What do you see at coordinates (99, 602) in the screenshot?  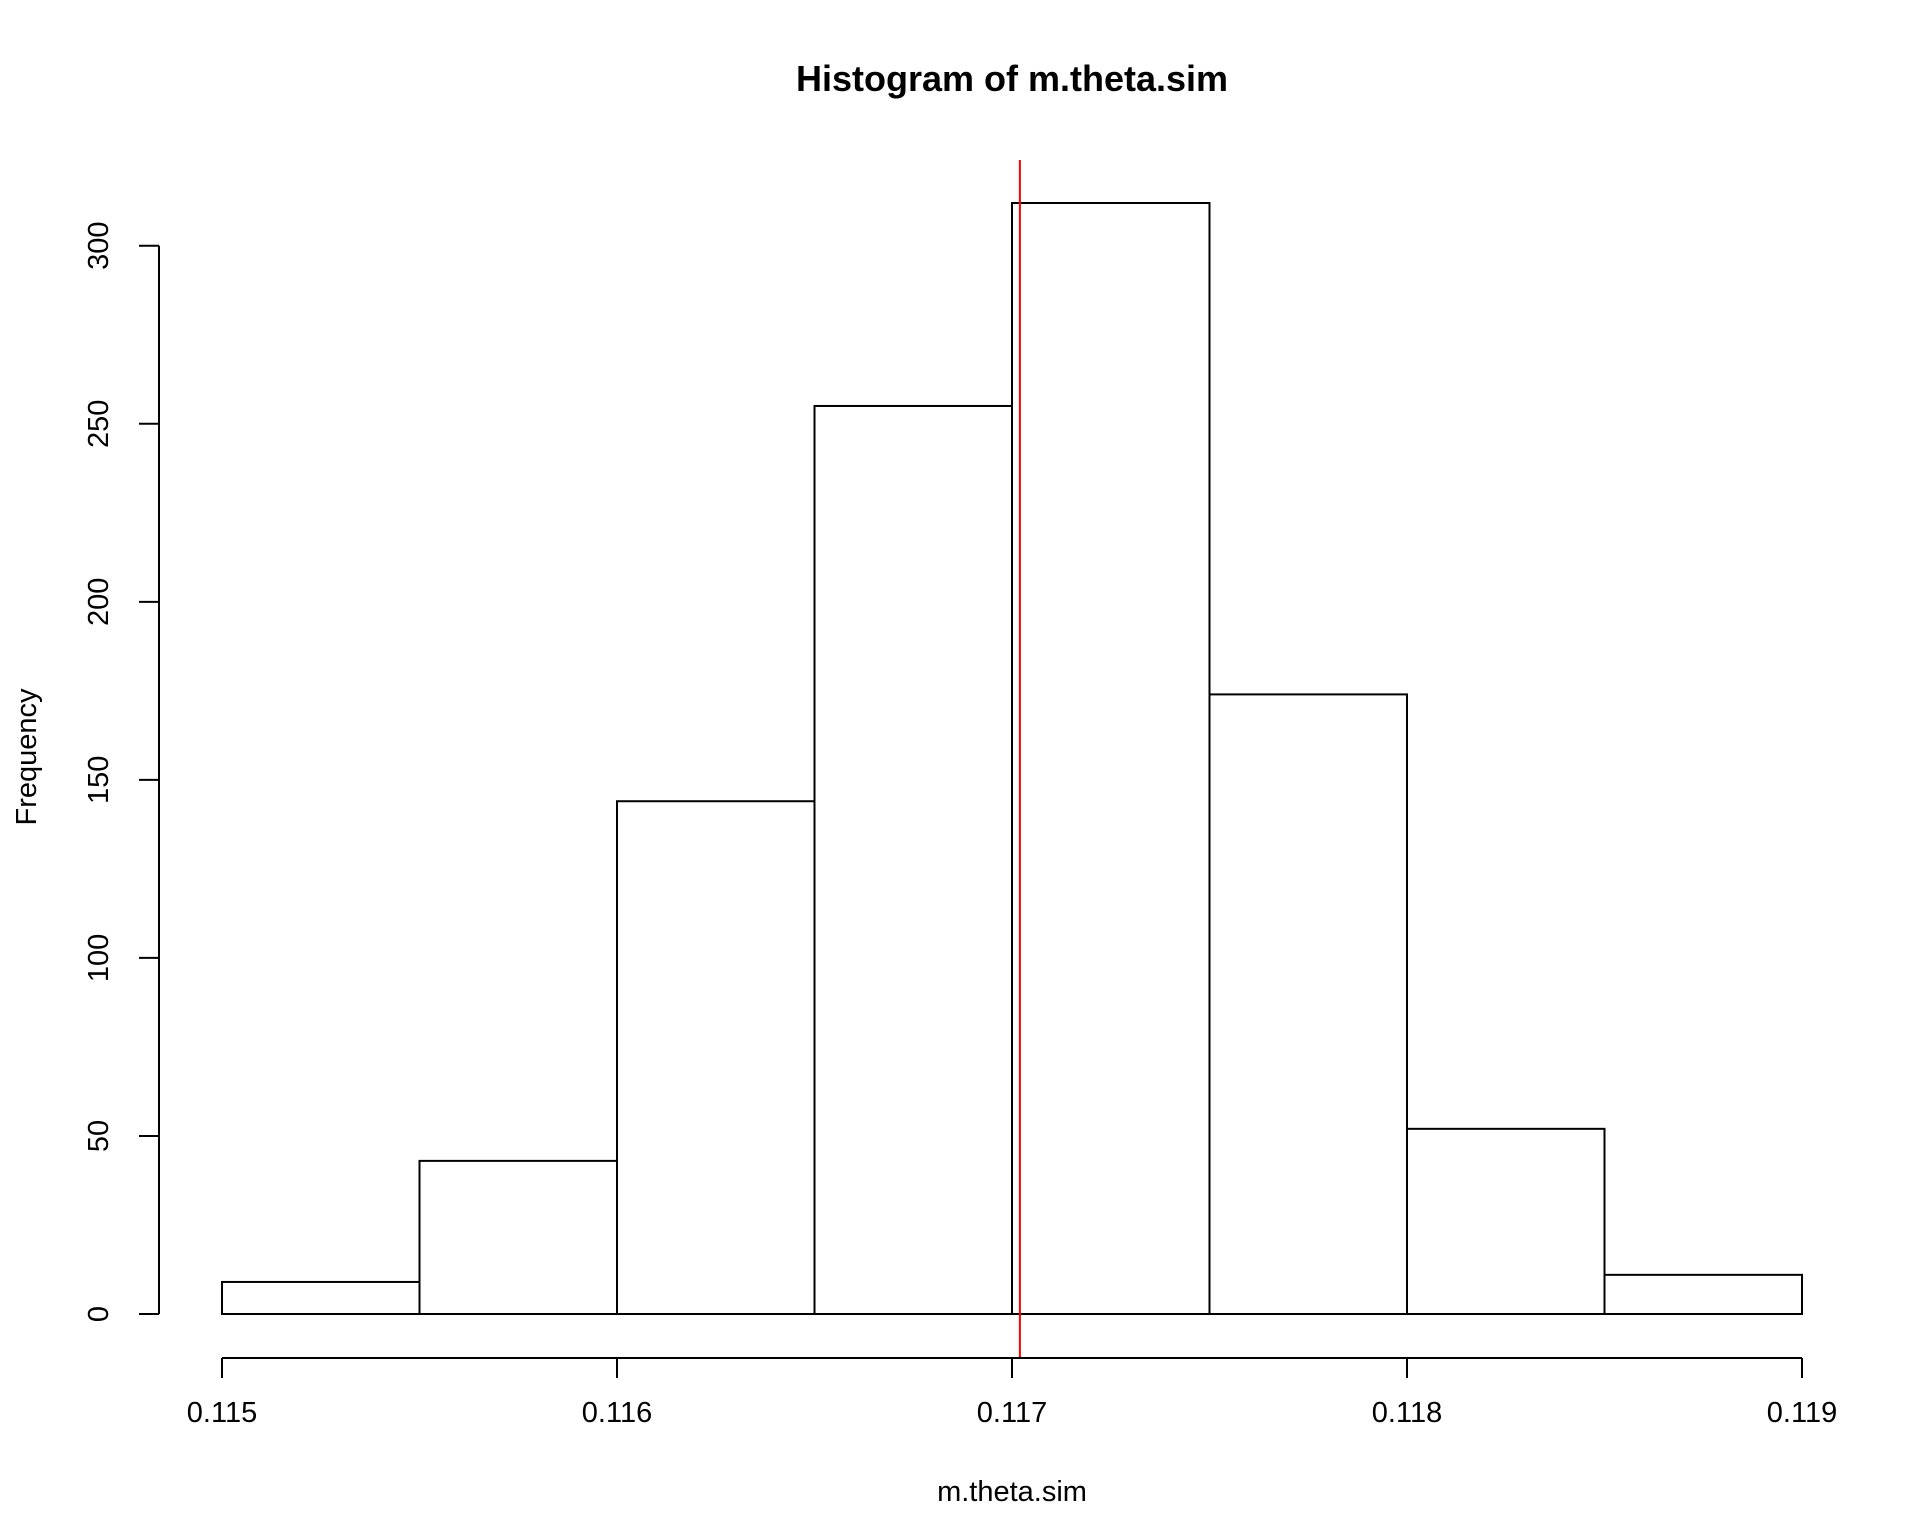 I see `y-tick-label: 200` at bounding box center [99, 602].